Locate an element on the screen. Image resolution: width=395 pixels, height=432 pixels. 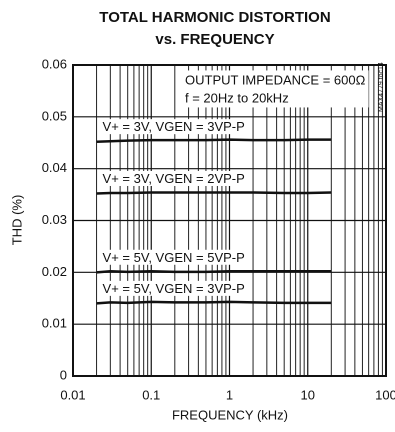
y-tick-label: 0.01 is located at coordinates (54, 323).